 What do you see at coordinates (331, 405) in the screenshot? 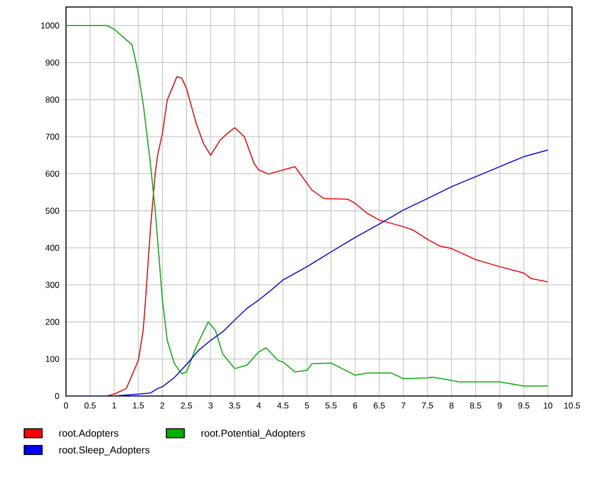
I see `x-tick-label: 5.5` at bounding box center [331, 405].